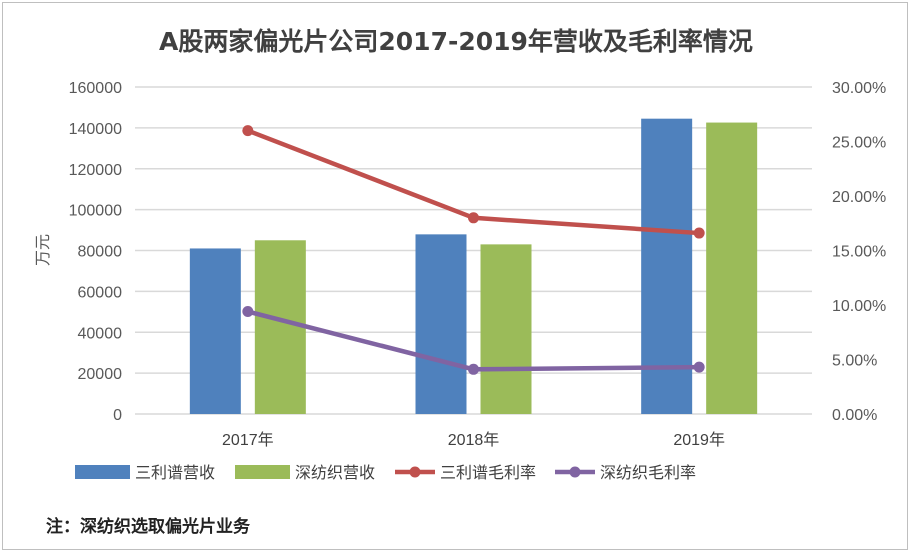 The image size is (912, 554). I want to click on y-axis-label: 万元, so click(43, 250).